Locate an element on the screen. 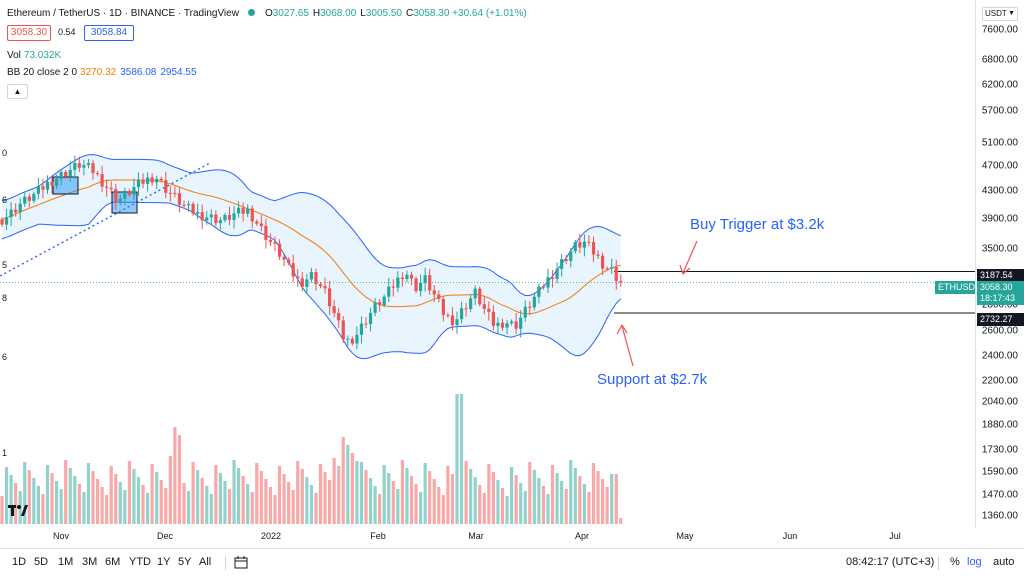 This screenshot has width=1024, height=576. log-scale-button: log is located at coordinates (974, 562).